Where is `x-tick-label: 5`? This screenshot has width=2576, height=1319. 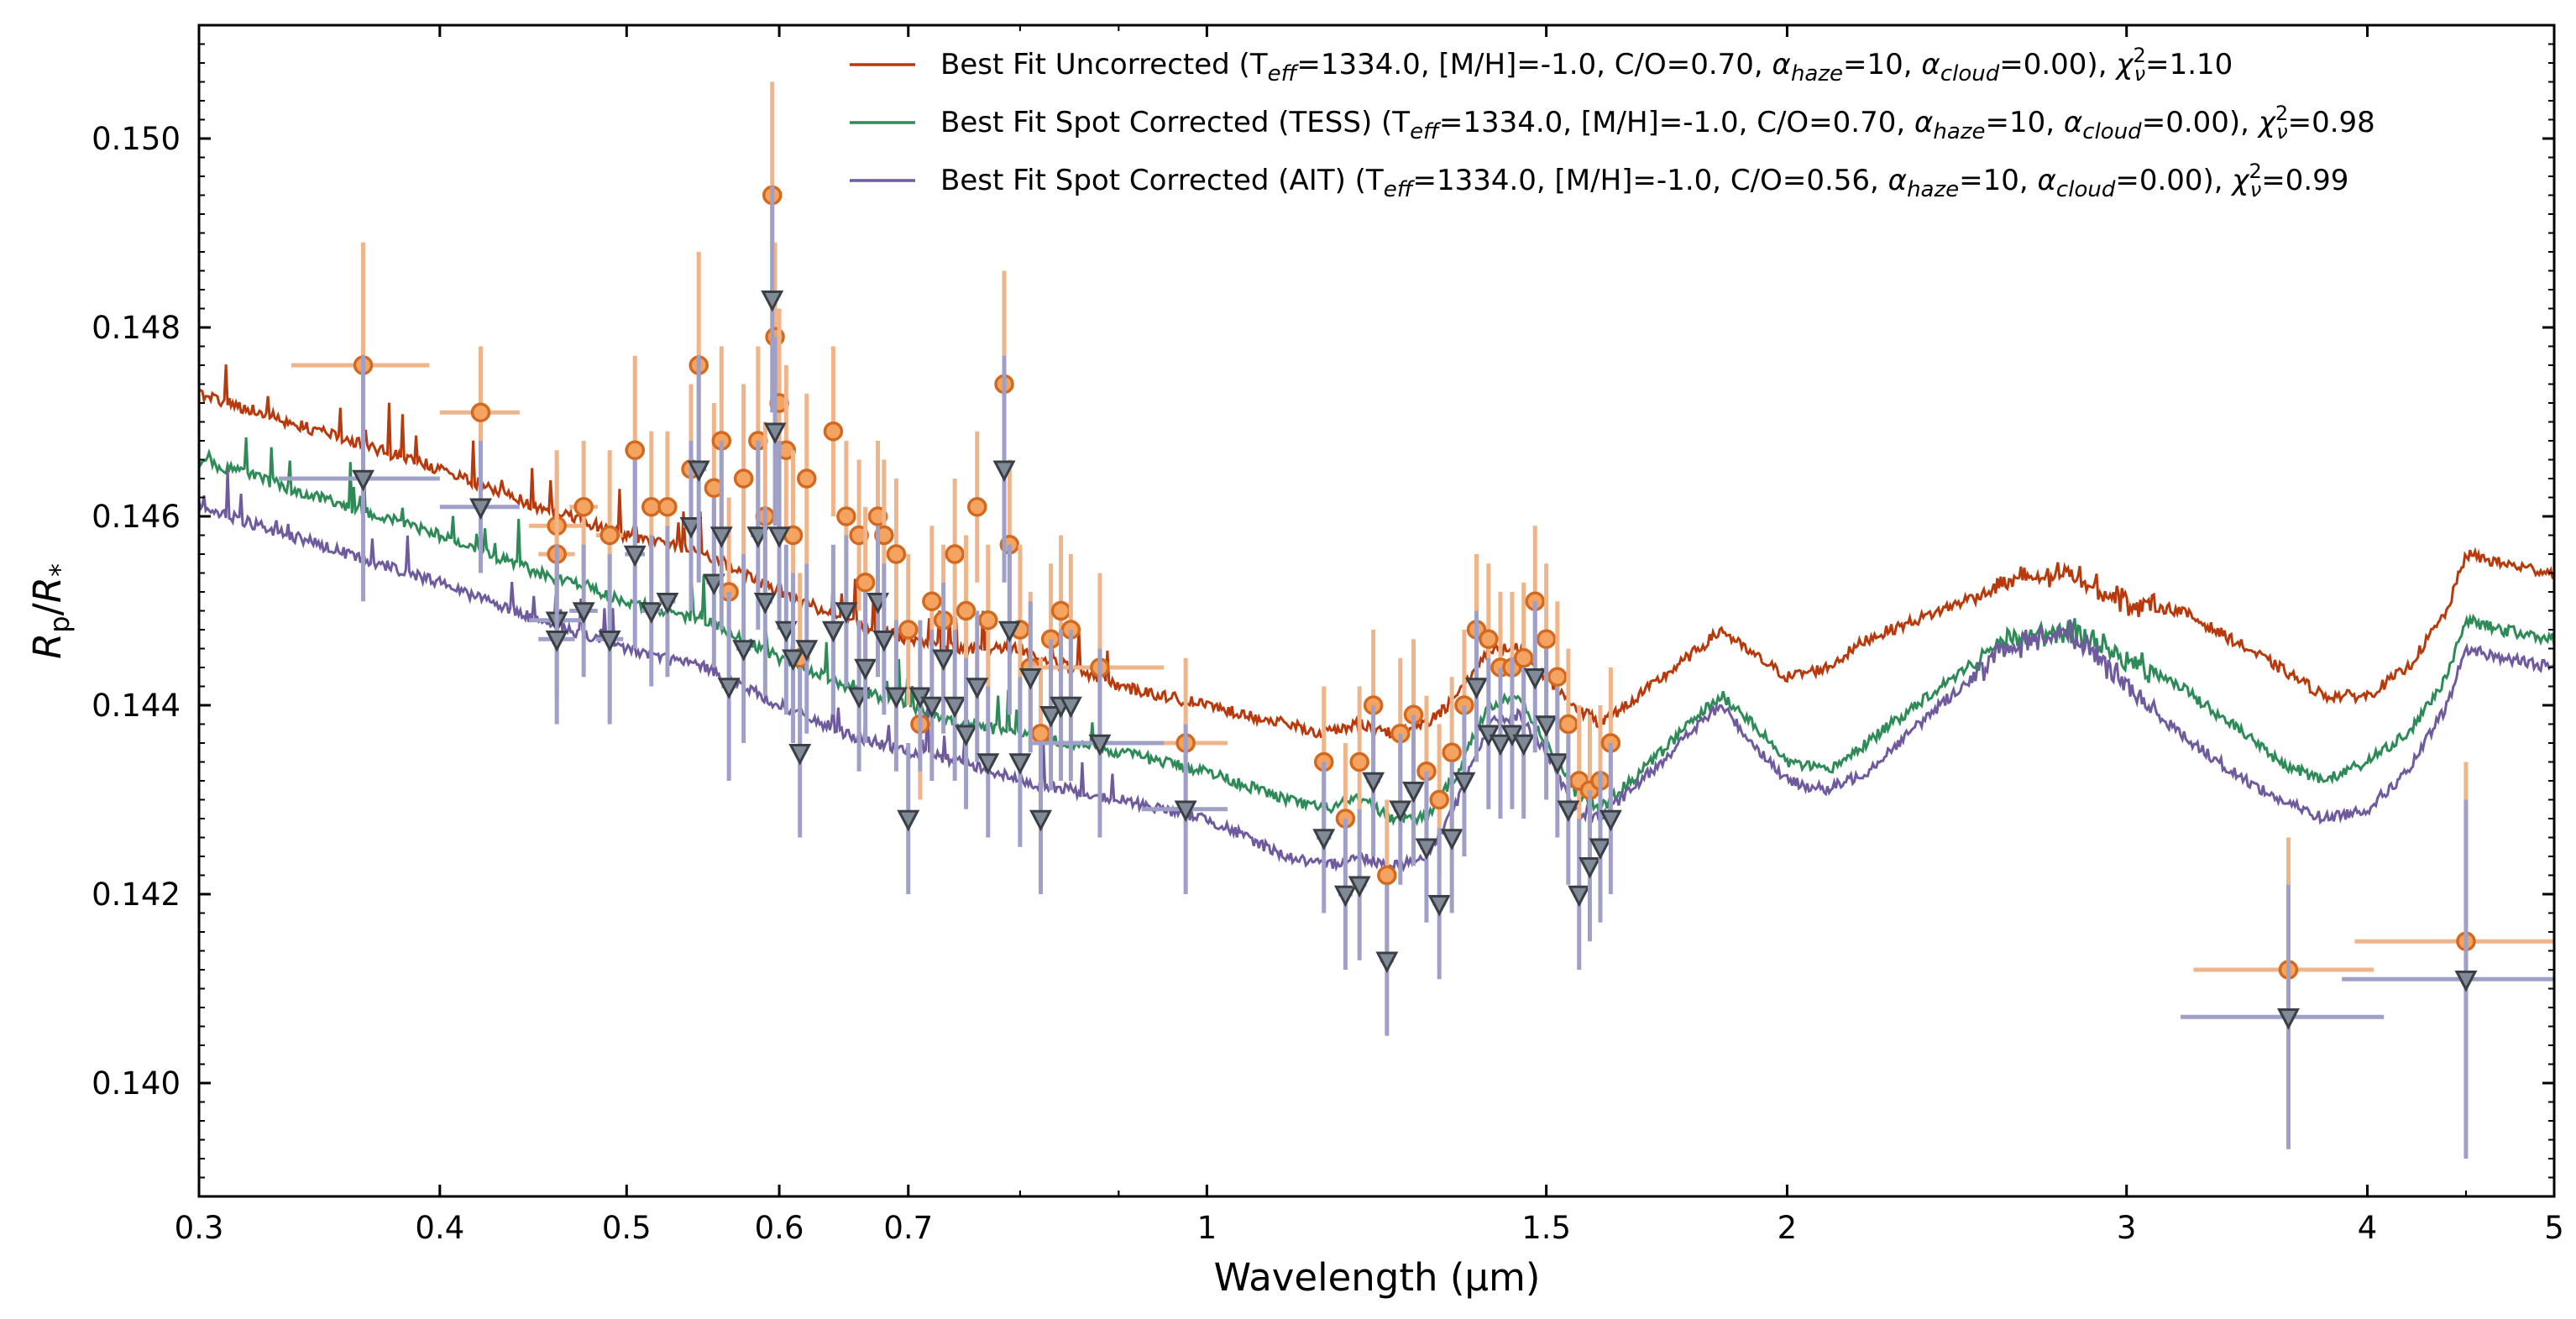
x-tick-label: 5 is located at coordinates (2554, 1228).